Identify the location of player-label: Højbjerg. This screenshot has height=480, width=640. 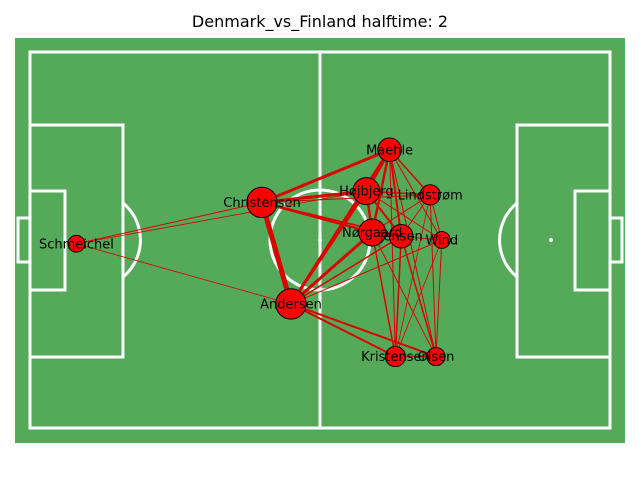
(366, 192).